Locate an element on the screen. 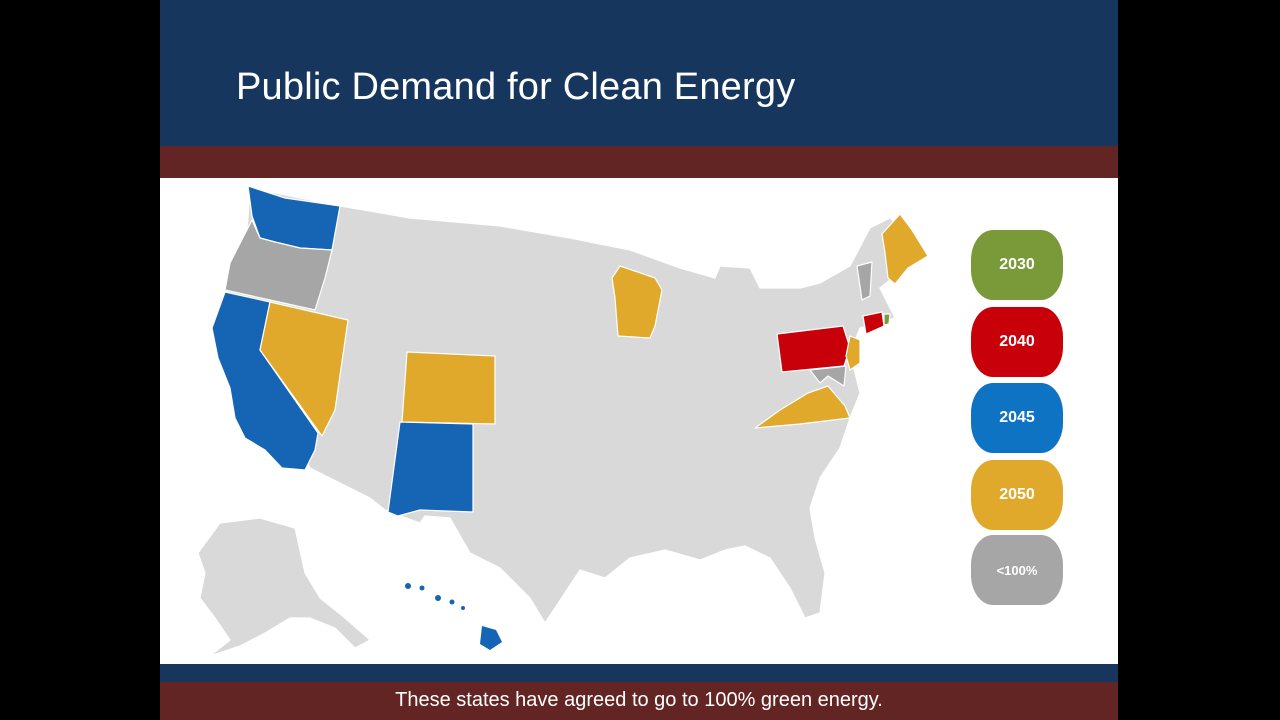 Image resolution: width=1280 pixels, height=720 pixels. state-wisconsin is located at coordinates (637, 302).